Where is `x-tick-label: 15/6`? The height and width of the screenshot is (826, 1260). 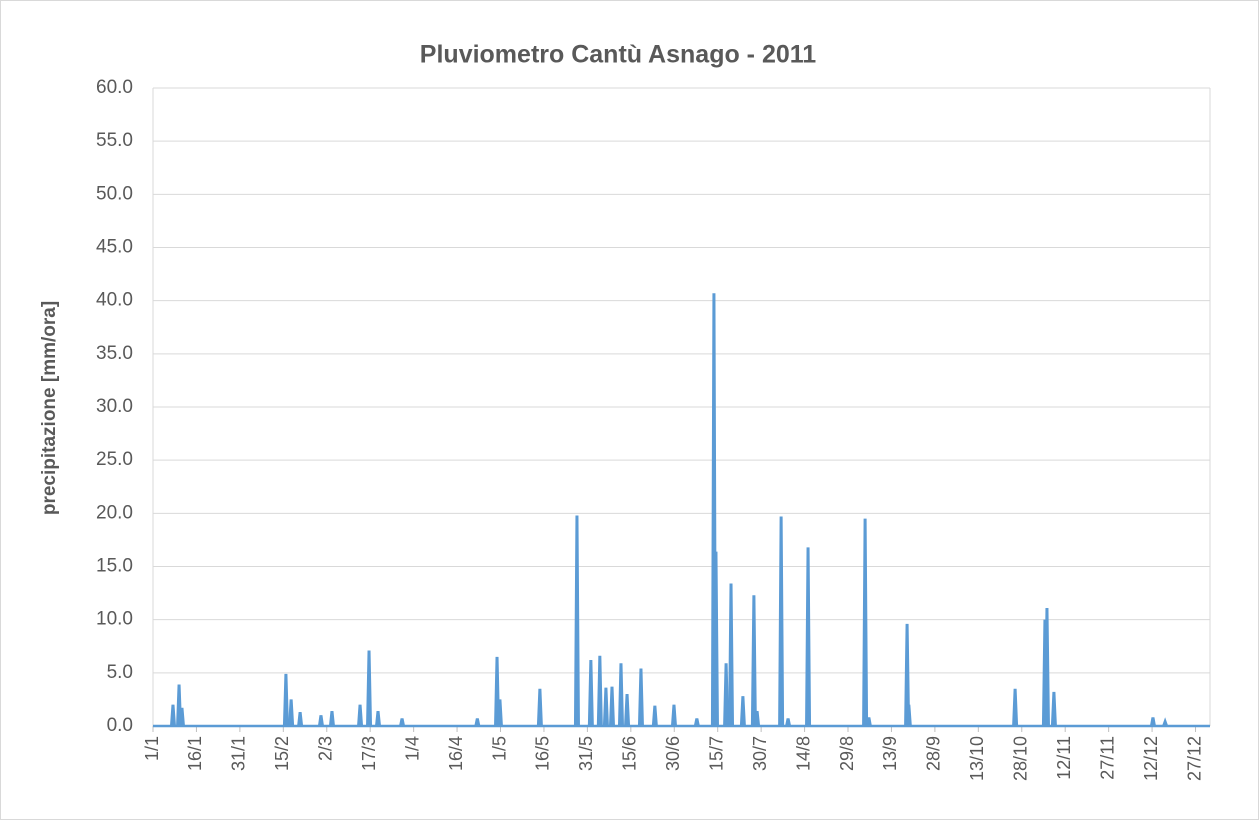
x-tick-label: 15/6 is located at coordinates (630, 753).